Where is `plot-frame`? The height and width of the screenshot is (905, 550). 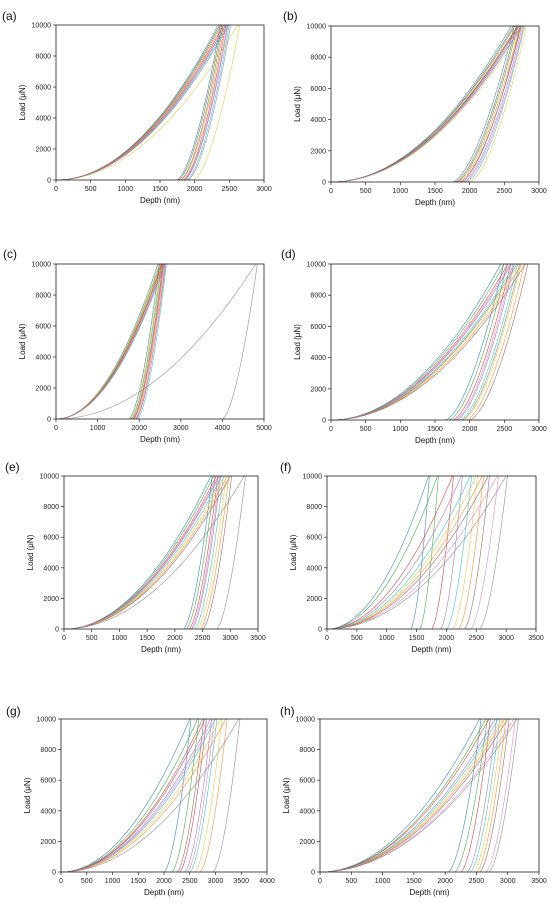
plot-frame is located at coordinates (431, 552).